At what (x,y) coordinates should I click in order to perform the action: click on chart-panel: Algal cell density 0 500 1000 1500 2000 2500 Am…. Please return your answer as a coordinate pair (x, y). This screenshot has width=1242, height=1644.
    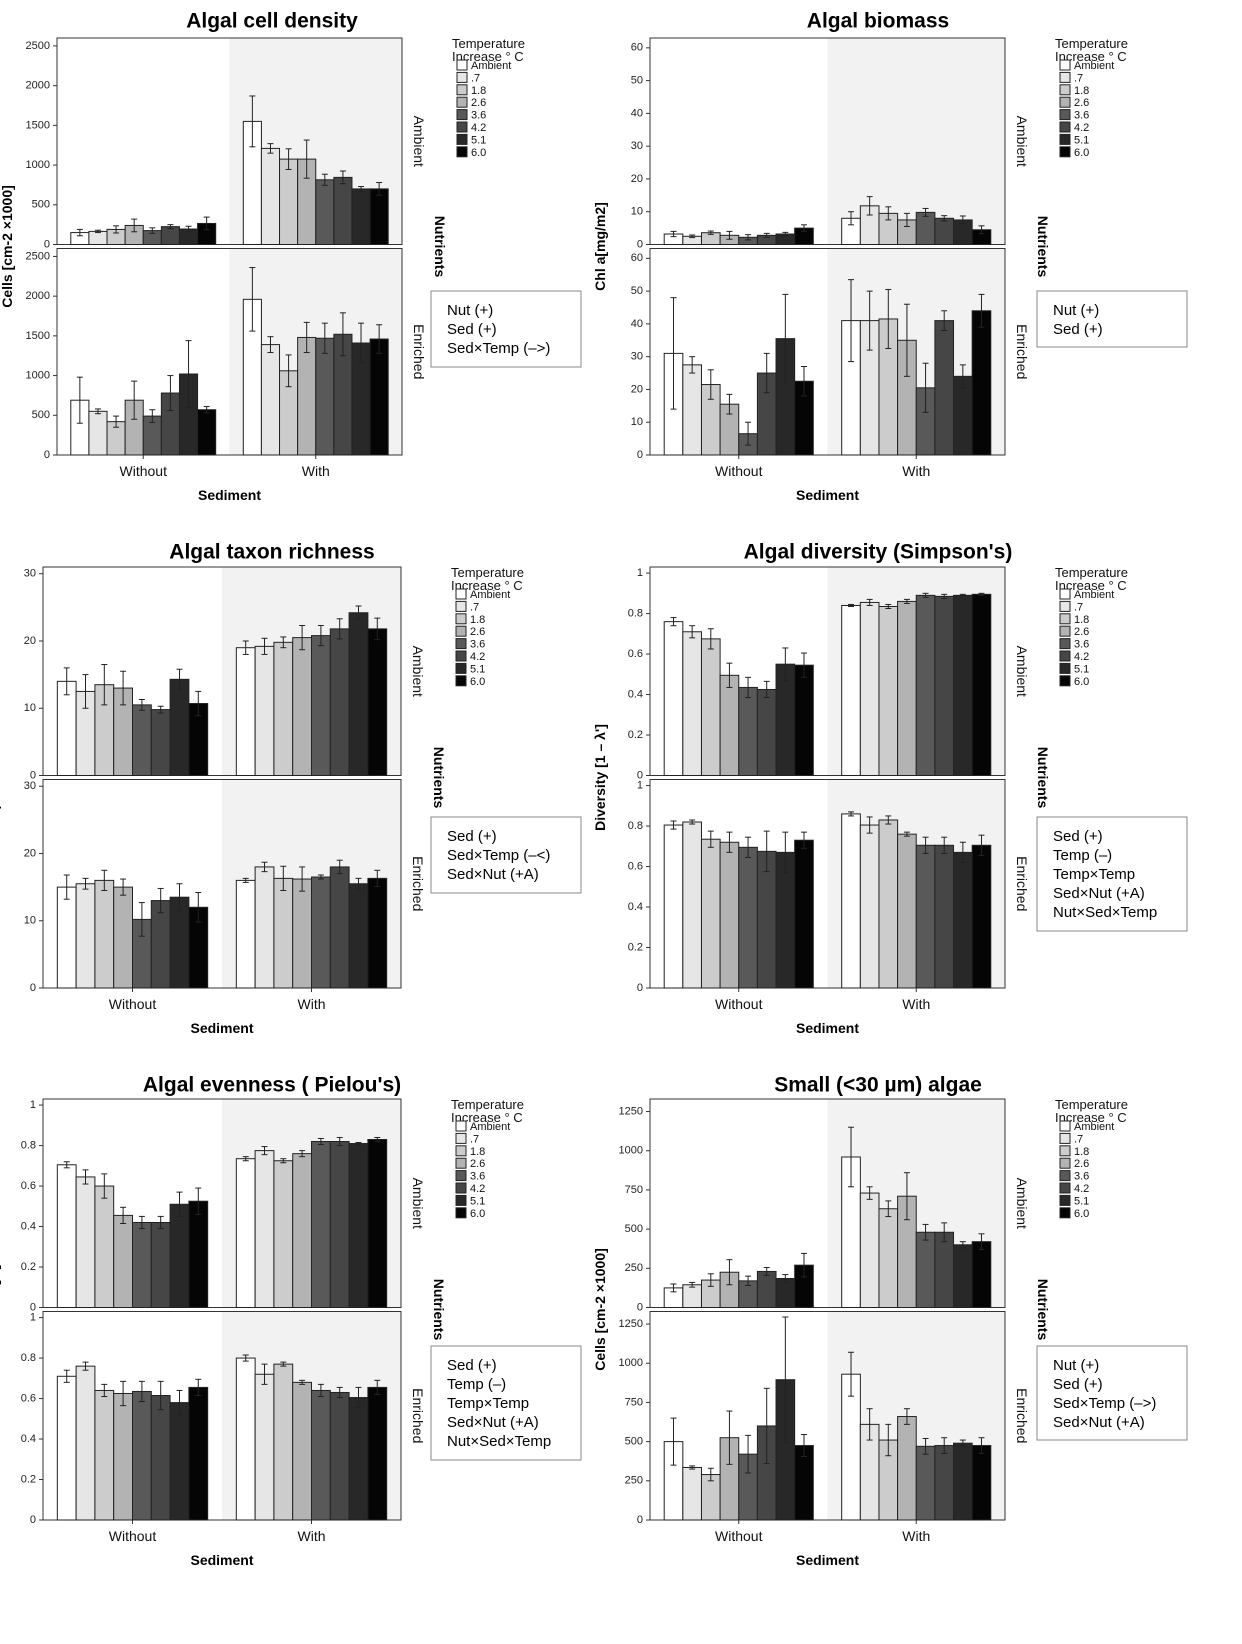
    Looking at the image, I should click on (291, 256).